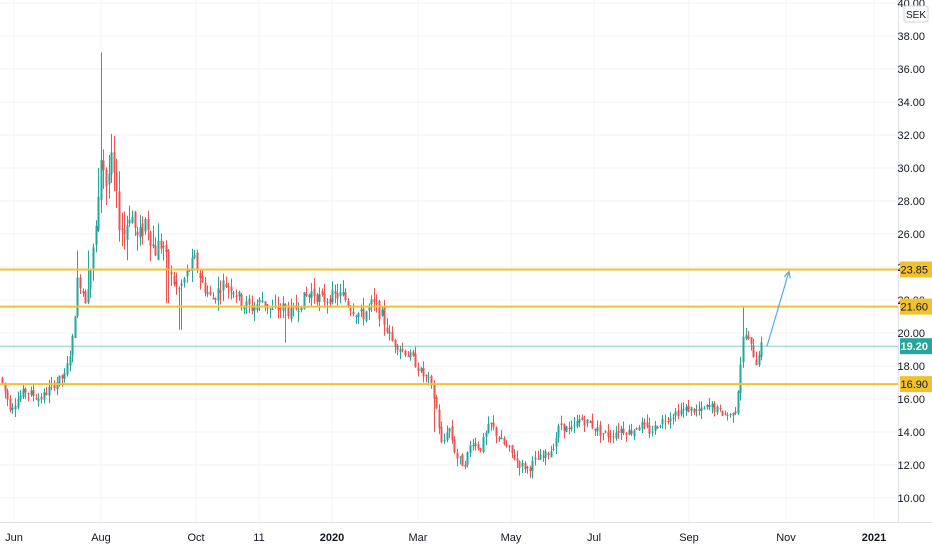  What do you see at coordinates (916, 14) in the screenshot?
I see `currency-badge` at bounding box center [916, 14].